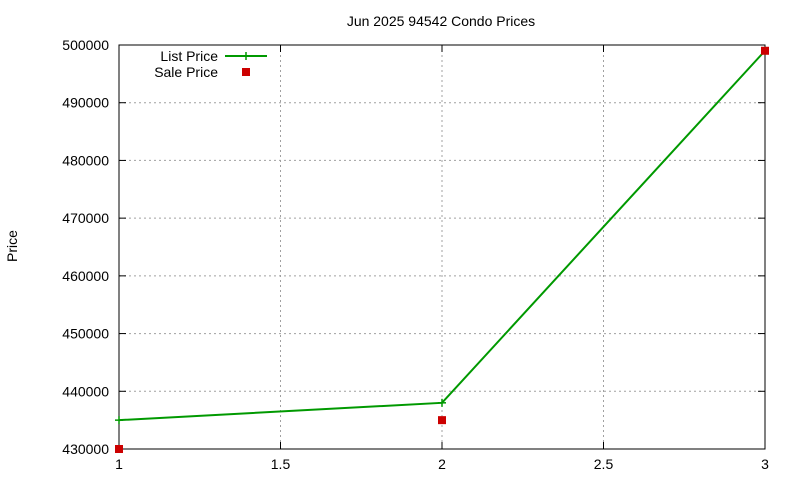 The height and width of the screenshot is (480, 800). I want to click on y-tick-label: 450000, so click(85, 334).